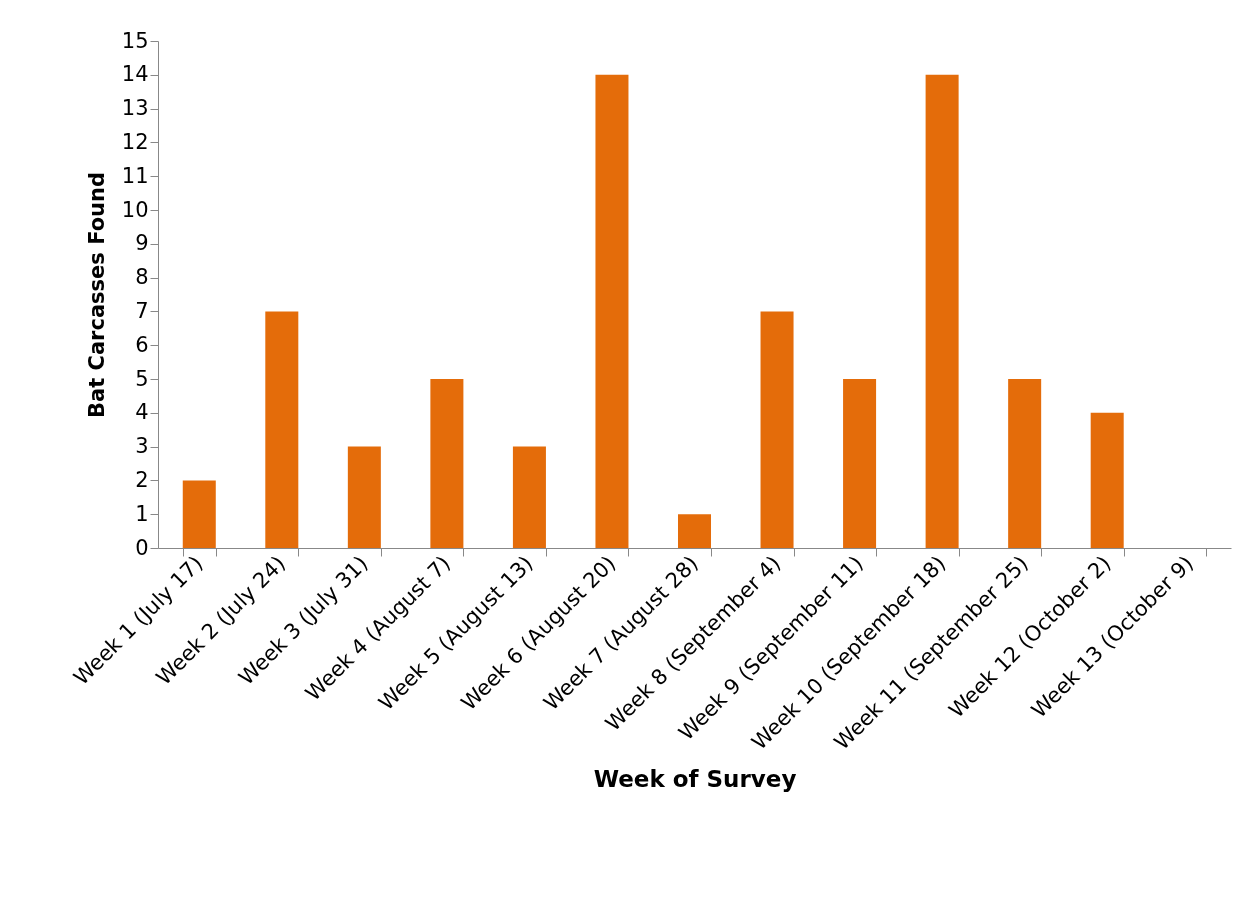 This screenshot has width=1256, height=907. Describe the element at coordinates (135, 175) in the screenshot. I see `y-tick-label: 11` at that location.